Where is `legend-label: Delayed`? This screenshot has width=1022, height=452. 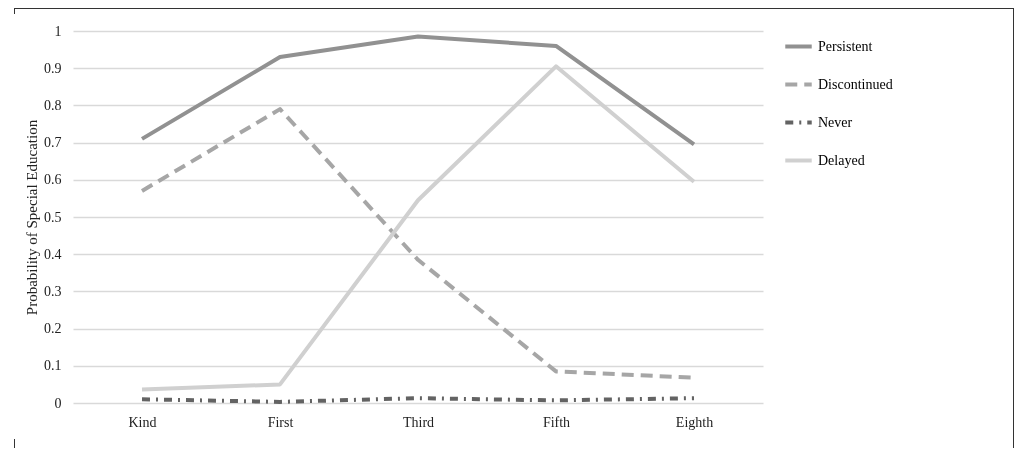
legend-label: Delayed is located at coordinates (841, 160).